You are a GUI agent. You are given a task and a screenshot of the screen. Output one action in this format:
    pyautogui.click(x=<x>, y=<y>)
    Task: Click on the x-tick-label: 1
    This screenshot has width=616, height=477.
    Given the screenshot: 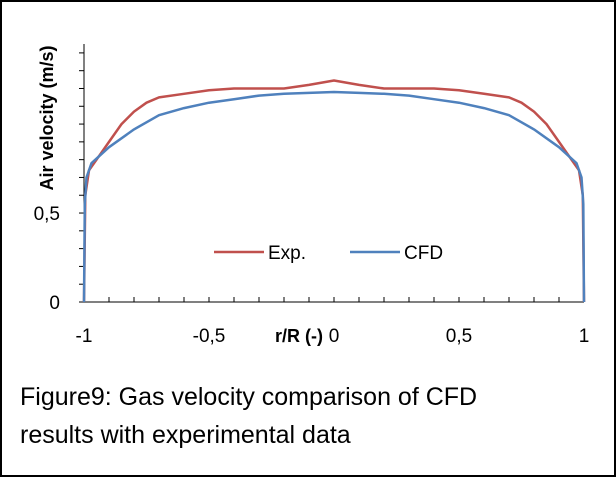 What is the action you would take?
    pyautogui.click(x=584, y=336)
    